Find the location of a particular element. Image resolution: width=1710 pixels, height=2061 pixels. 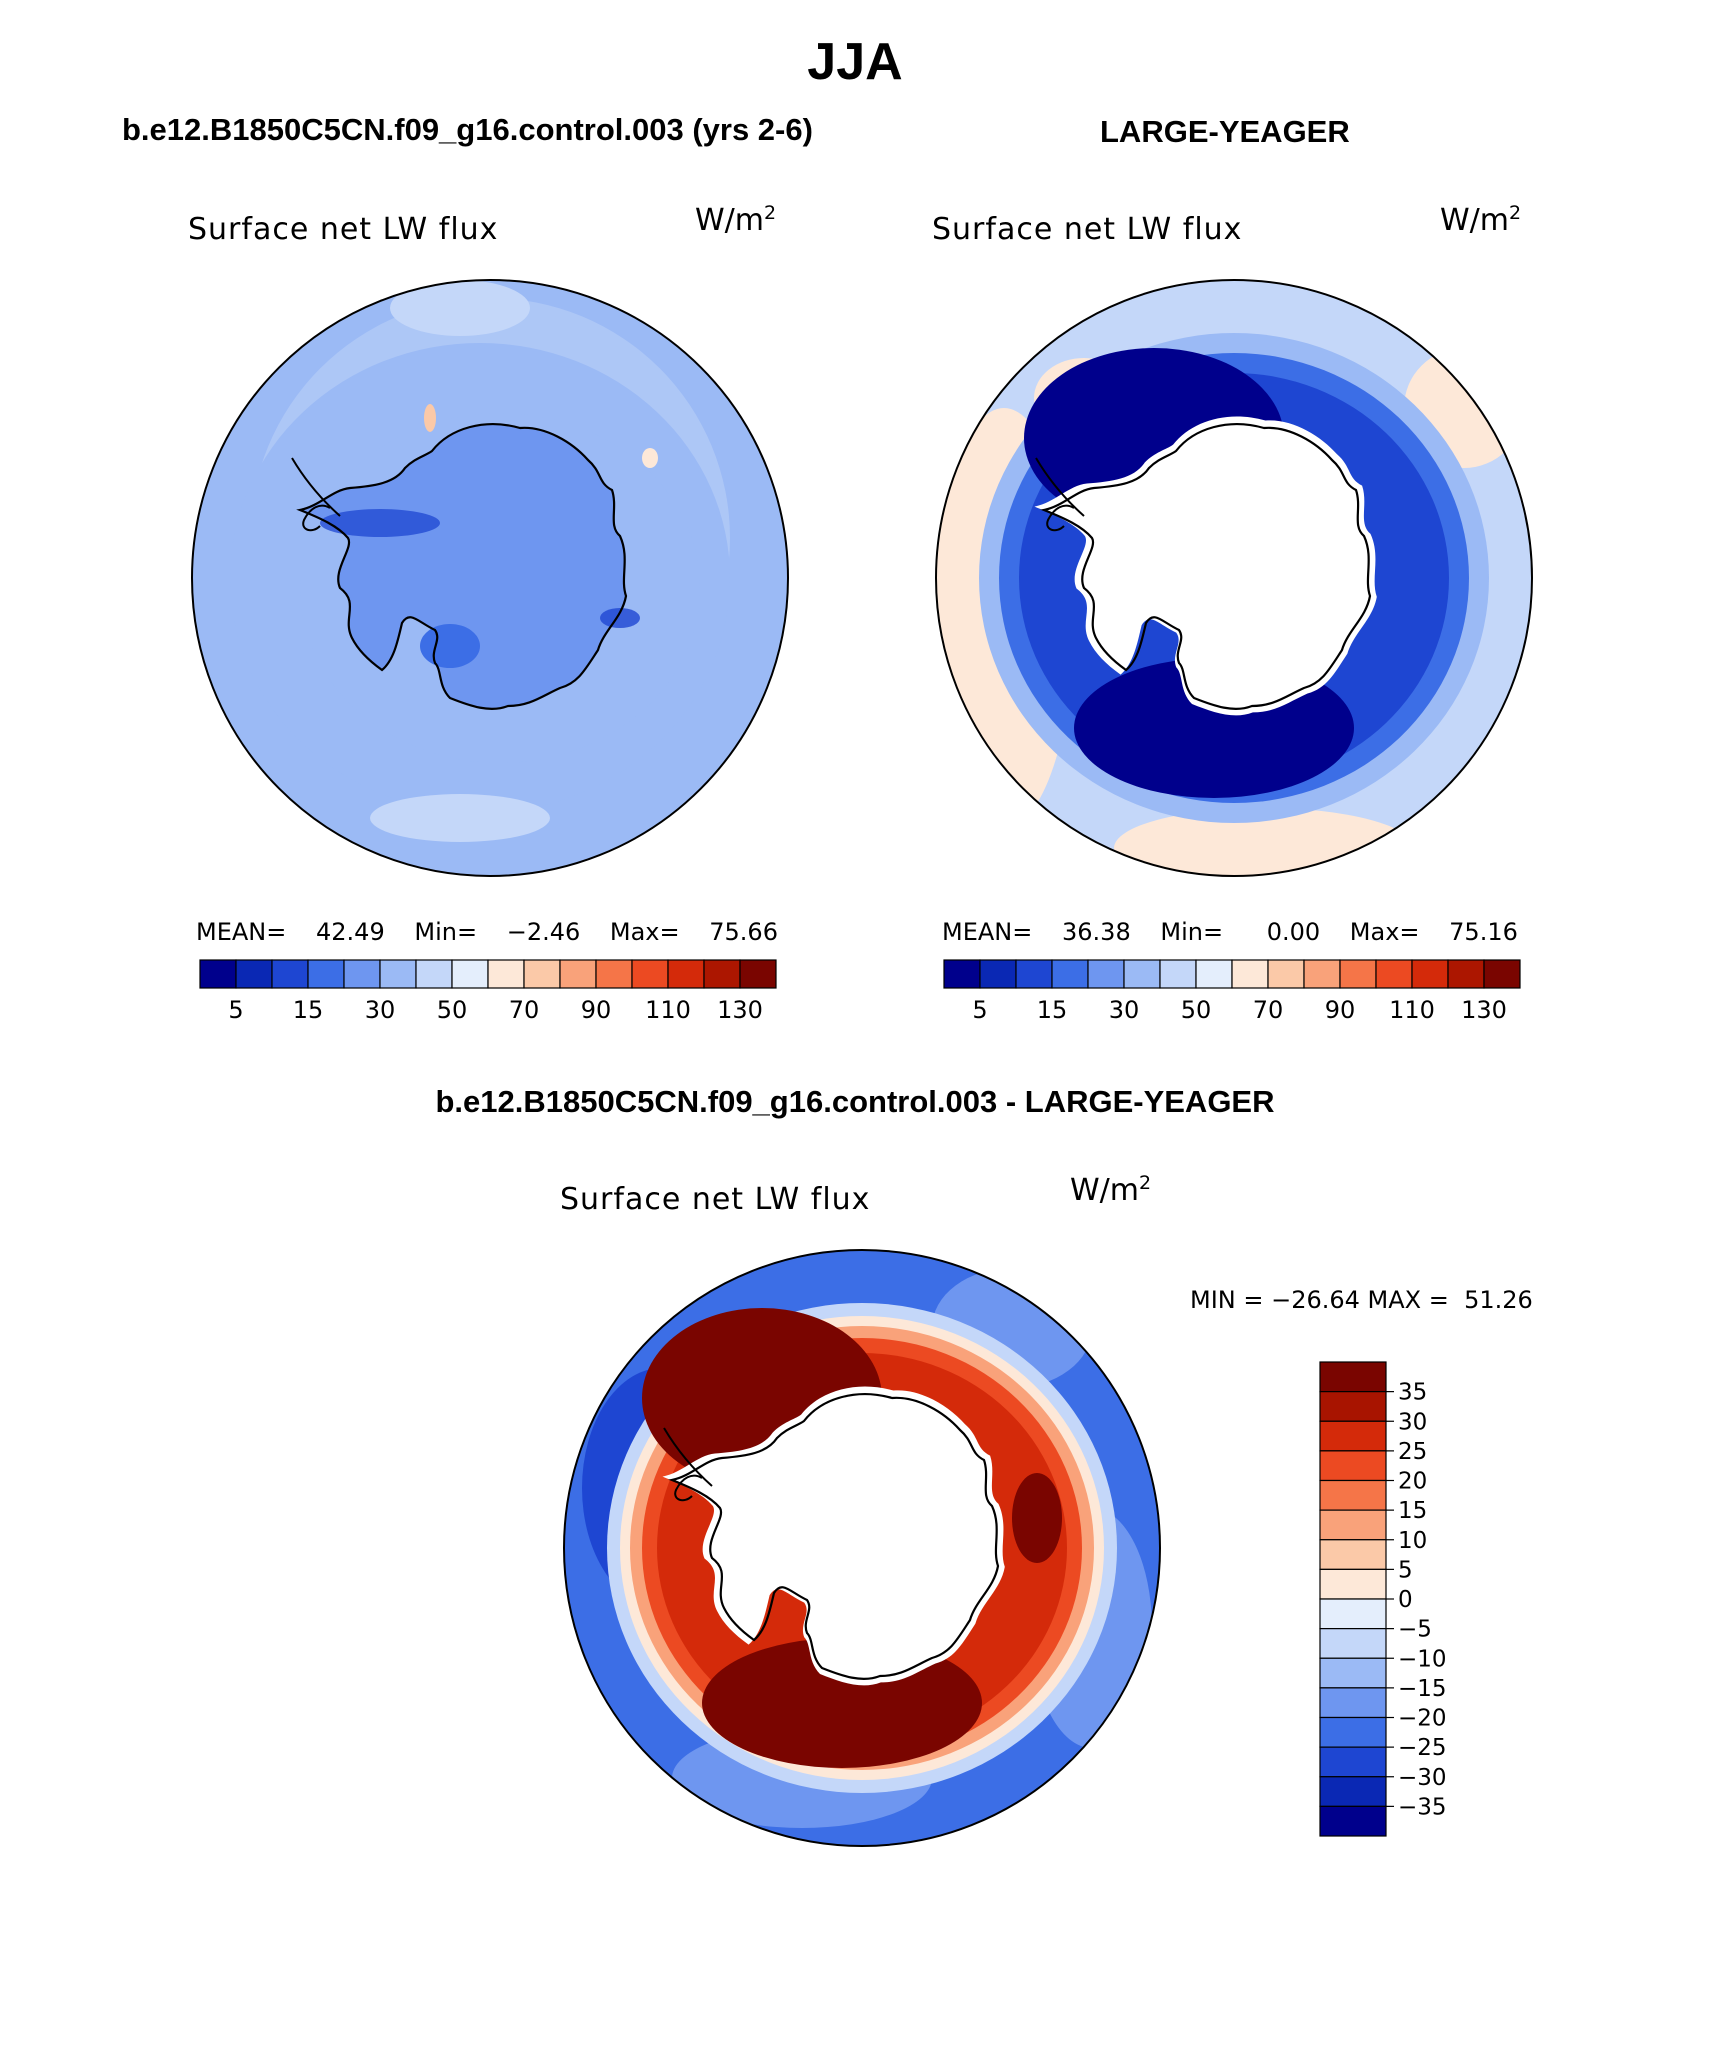

diff-units: W/m2 is located at coordinates (1110, 1190).